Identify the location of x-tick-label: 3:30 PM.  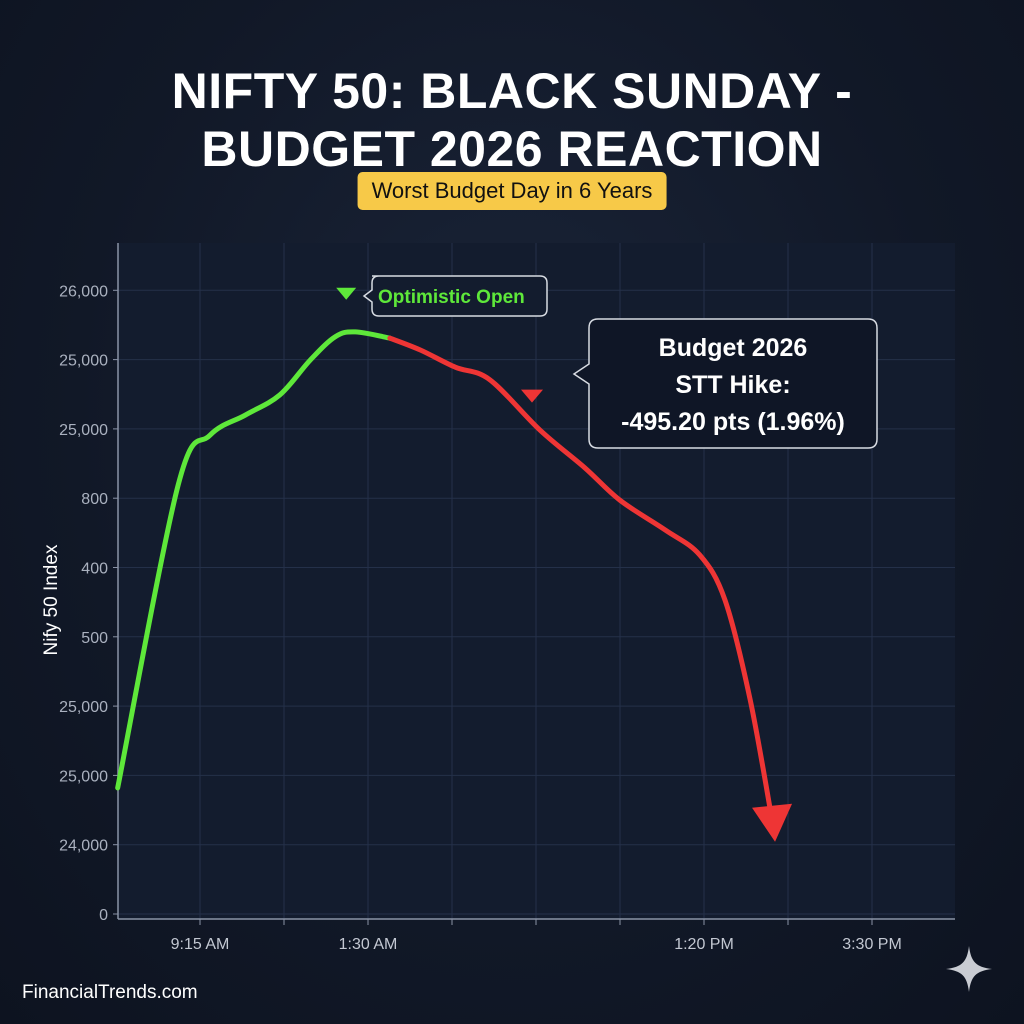
(872, 944).